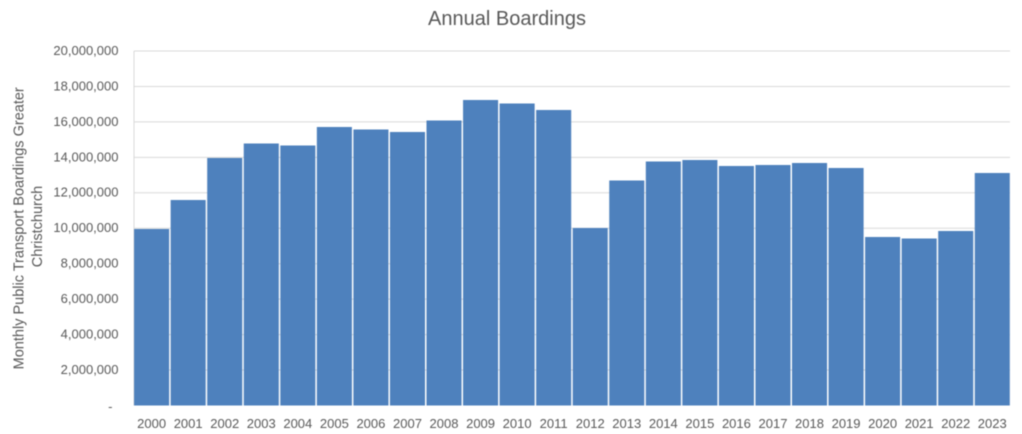 The height and width of the screenshot is (434, 1022). I want to click on svg-text: 2006, so click(370, 423).